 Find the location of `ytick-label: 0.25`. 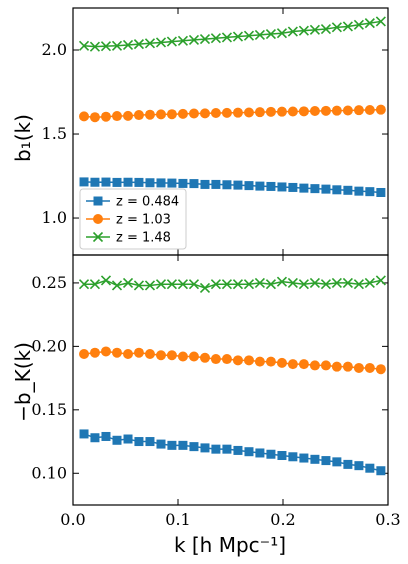

ytick-label: 0.25 is located at coordinates (49, 282).